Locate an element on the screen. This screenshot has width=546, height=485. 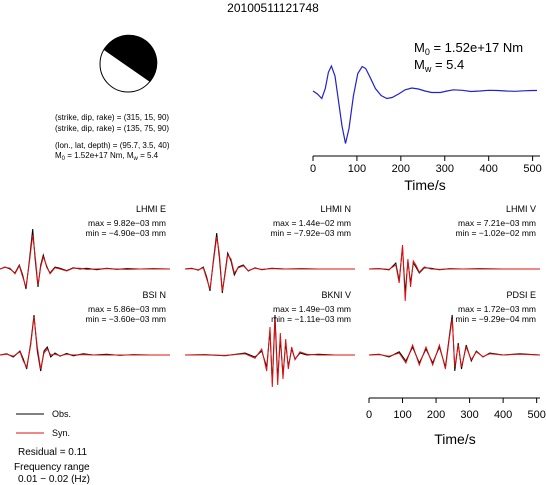
min-amplitude-label: min = −3.60e−03 mm is located at coordinates (125, 319).